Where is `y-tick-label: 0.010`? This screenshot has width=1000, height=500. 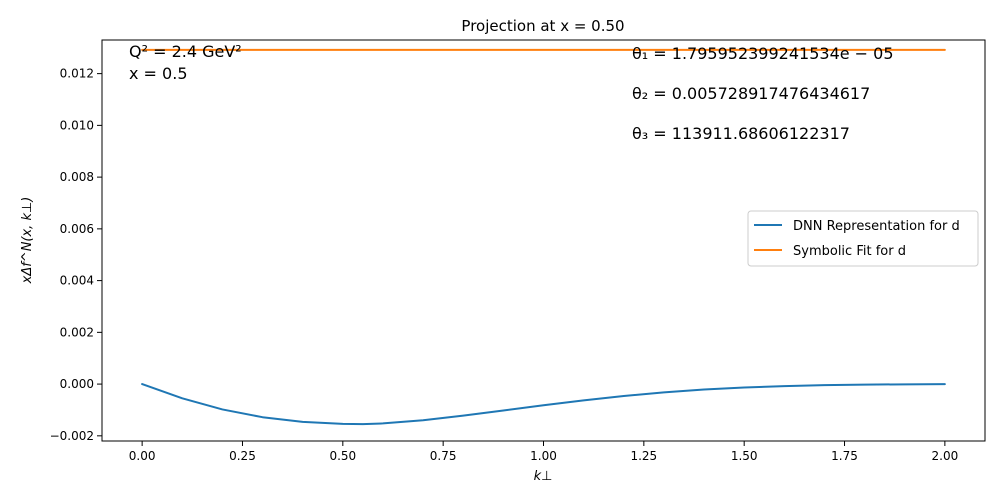
y-tick-label: 0.010 is located at coordinates (77, 125).